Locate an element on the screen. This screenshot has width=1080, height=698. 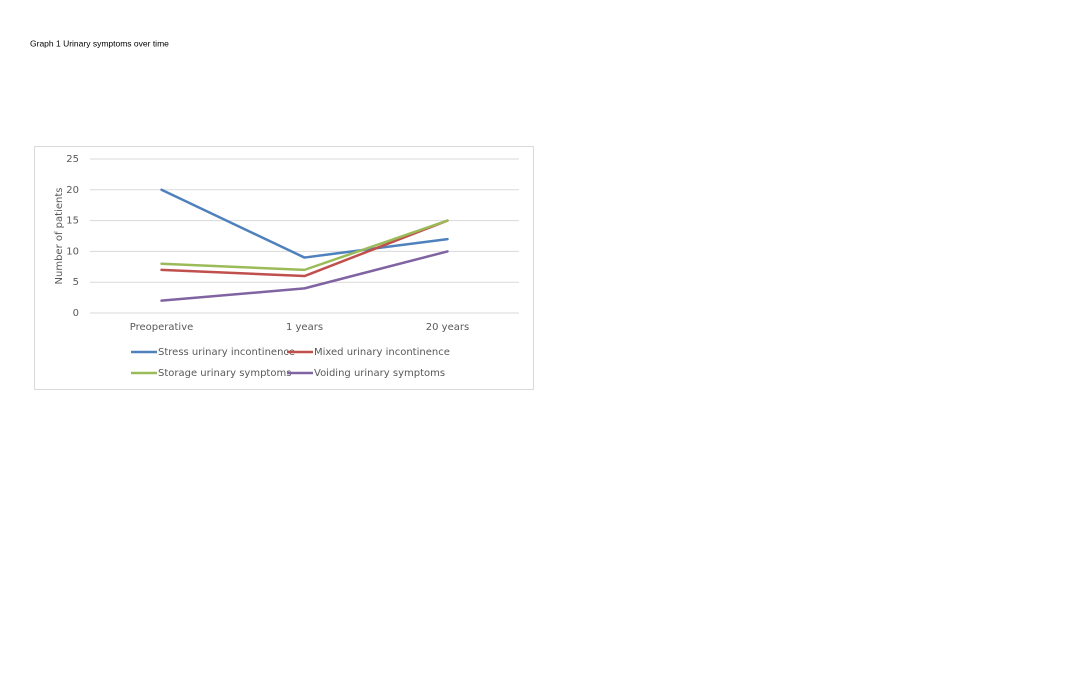
y-tick-label: 0 is located at coordinates (76, 313).